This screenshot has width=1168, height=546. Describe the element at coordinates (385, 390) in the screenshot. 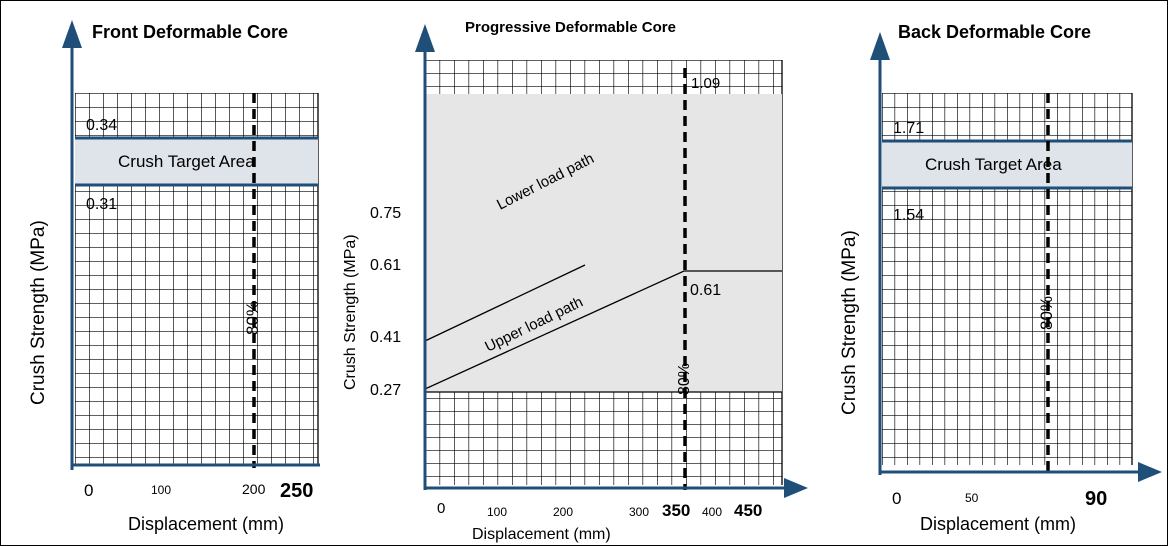

I see `progressive-y-tick-3: 0.27` at that location.